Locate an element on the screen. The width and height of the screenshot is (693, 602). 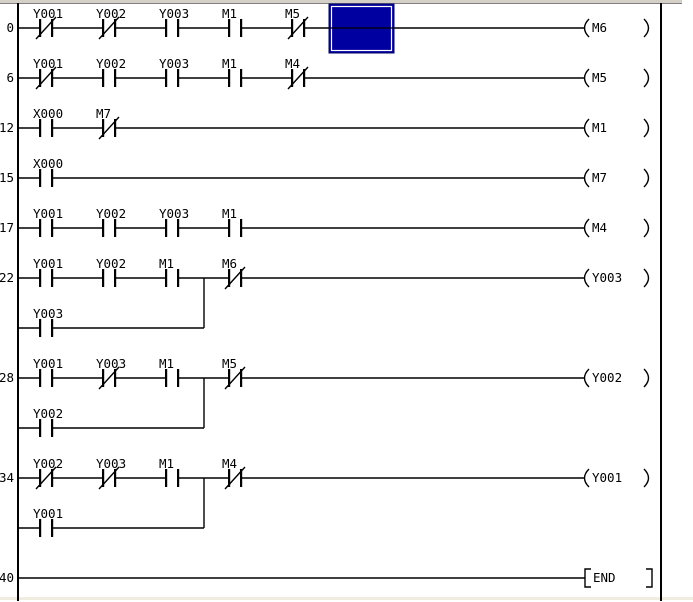
end-instruction: END is located at coordinates (618, 578).